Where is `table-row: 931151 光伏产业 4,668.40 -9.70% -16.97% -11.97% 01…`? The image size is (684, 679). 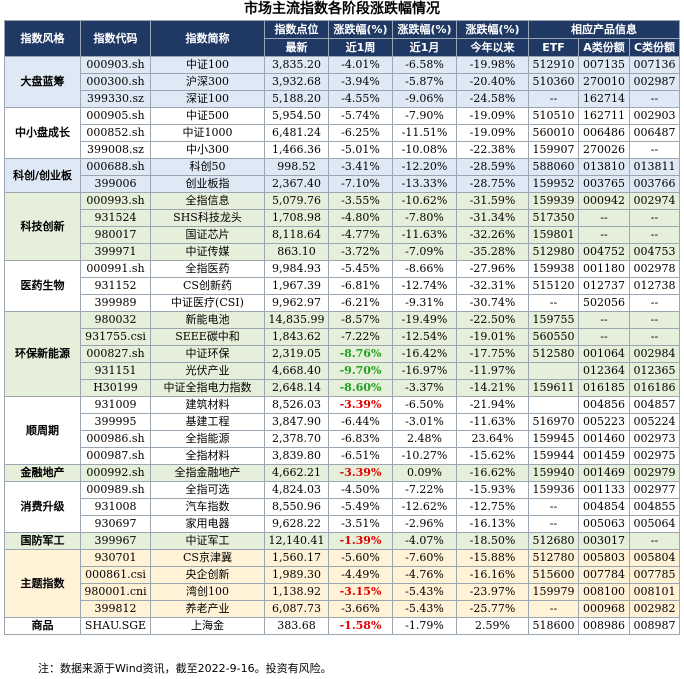
table-row: 931151 光伏产业 4,668.40 -9.70% -16.97% -11.97% 01… is located at coordinates (343, 371).